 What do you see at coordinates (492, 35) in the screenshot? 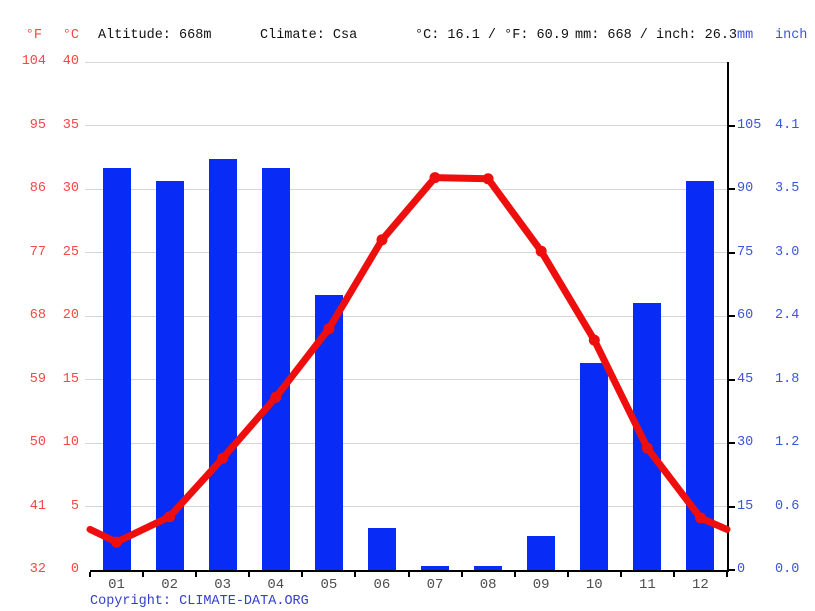
I see `avg-temperature-label: °C: 16.1 / °F: 60.9` at bounding box center [492, 35].